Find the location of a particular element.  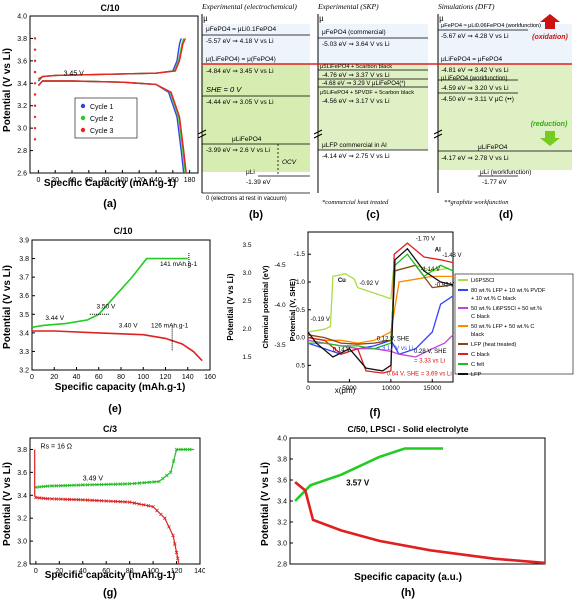

panel-f-legend-label: 50 wt.% Li6PS5Cl + 50 wt.% is located at coordinates (506, 309).